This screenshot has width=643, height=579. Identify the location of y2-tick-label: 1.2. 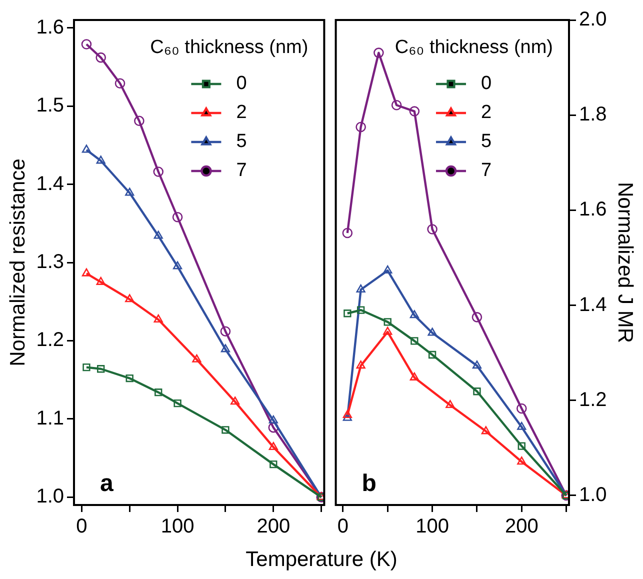
(592, 399).